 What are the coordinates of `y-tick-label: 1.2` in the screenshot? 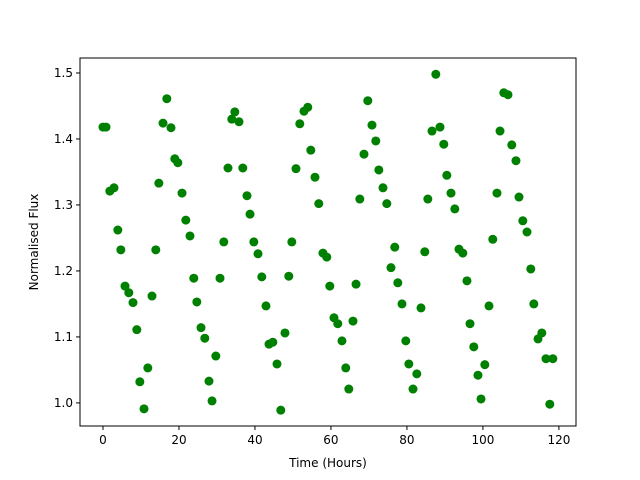 It's located at (63, 271).